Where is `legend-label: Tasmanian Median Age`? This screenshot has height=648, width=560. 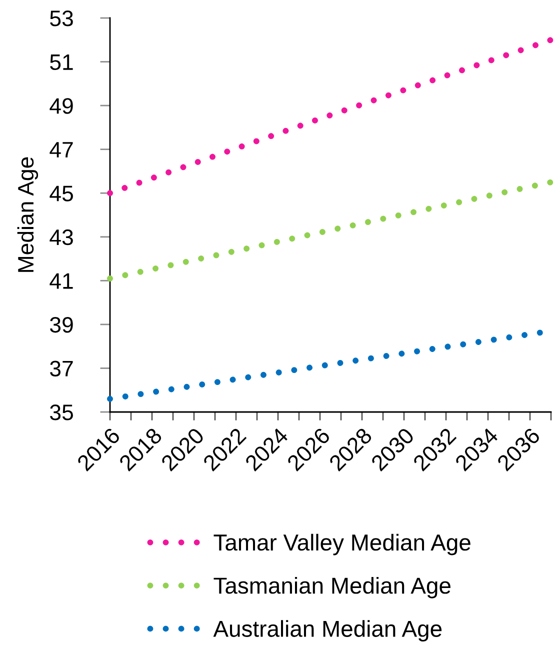 legend-label: Tasmanian Median Age is located at coordinates (332, 587).